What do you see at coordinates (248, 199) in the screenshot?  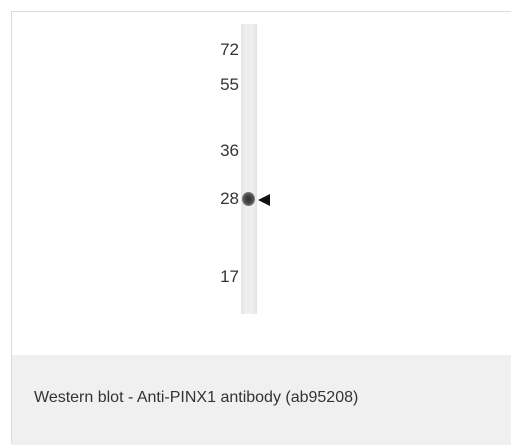 I see `protein-band` at bounding box center [248, 199].